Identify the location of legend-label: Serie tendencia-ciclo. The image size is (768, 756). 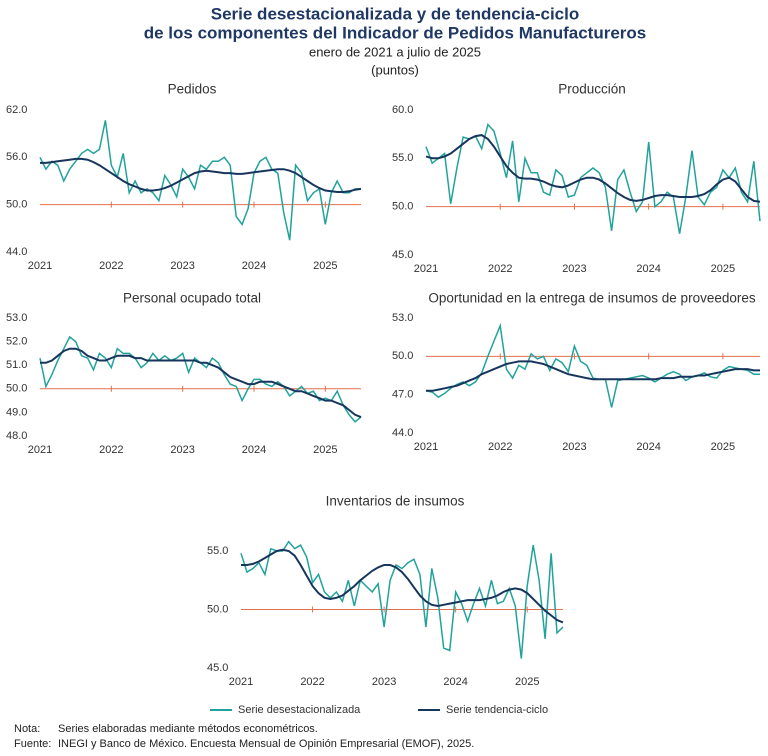
(497, 710).